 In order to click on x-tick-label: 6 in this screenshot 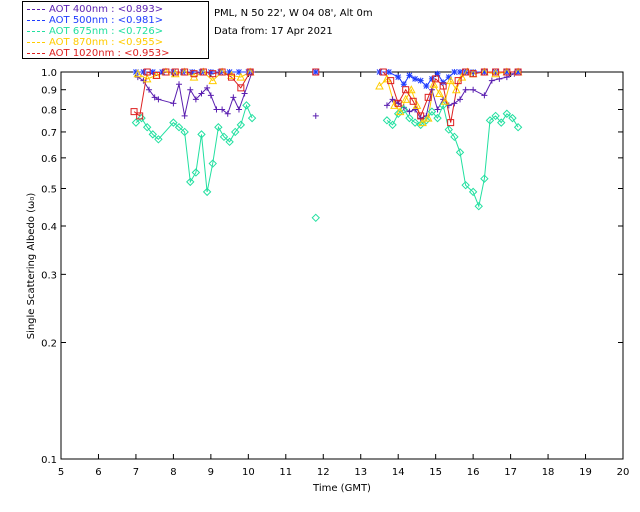, I will do `click(98, 472)`.